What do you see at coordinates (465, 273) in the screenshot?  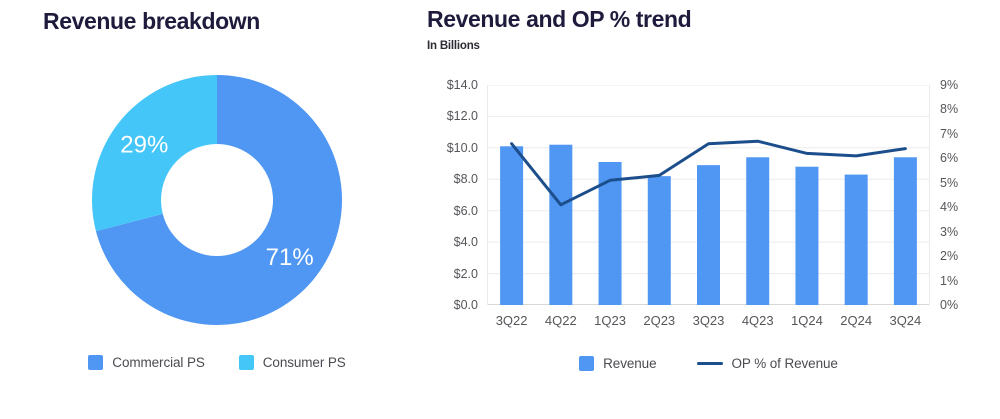 I see `left-axis-tick: $2.0` at bounding box center [465, 273].